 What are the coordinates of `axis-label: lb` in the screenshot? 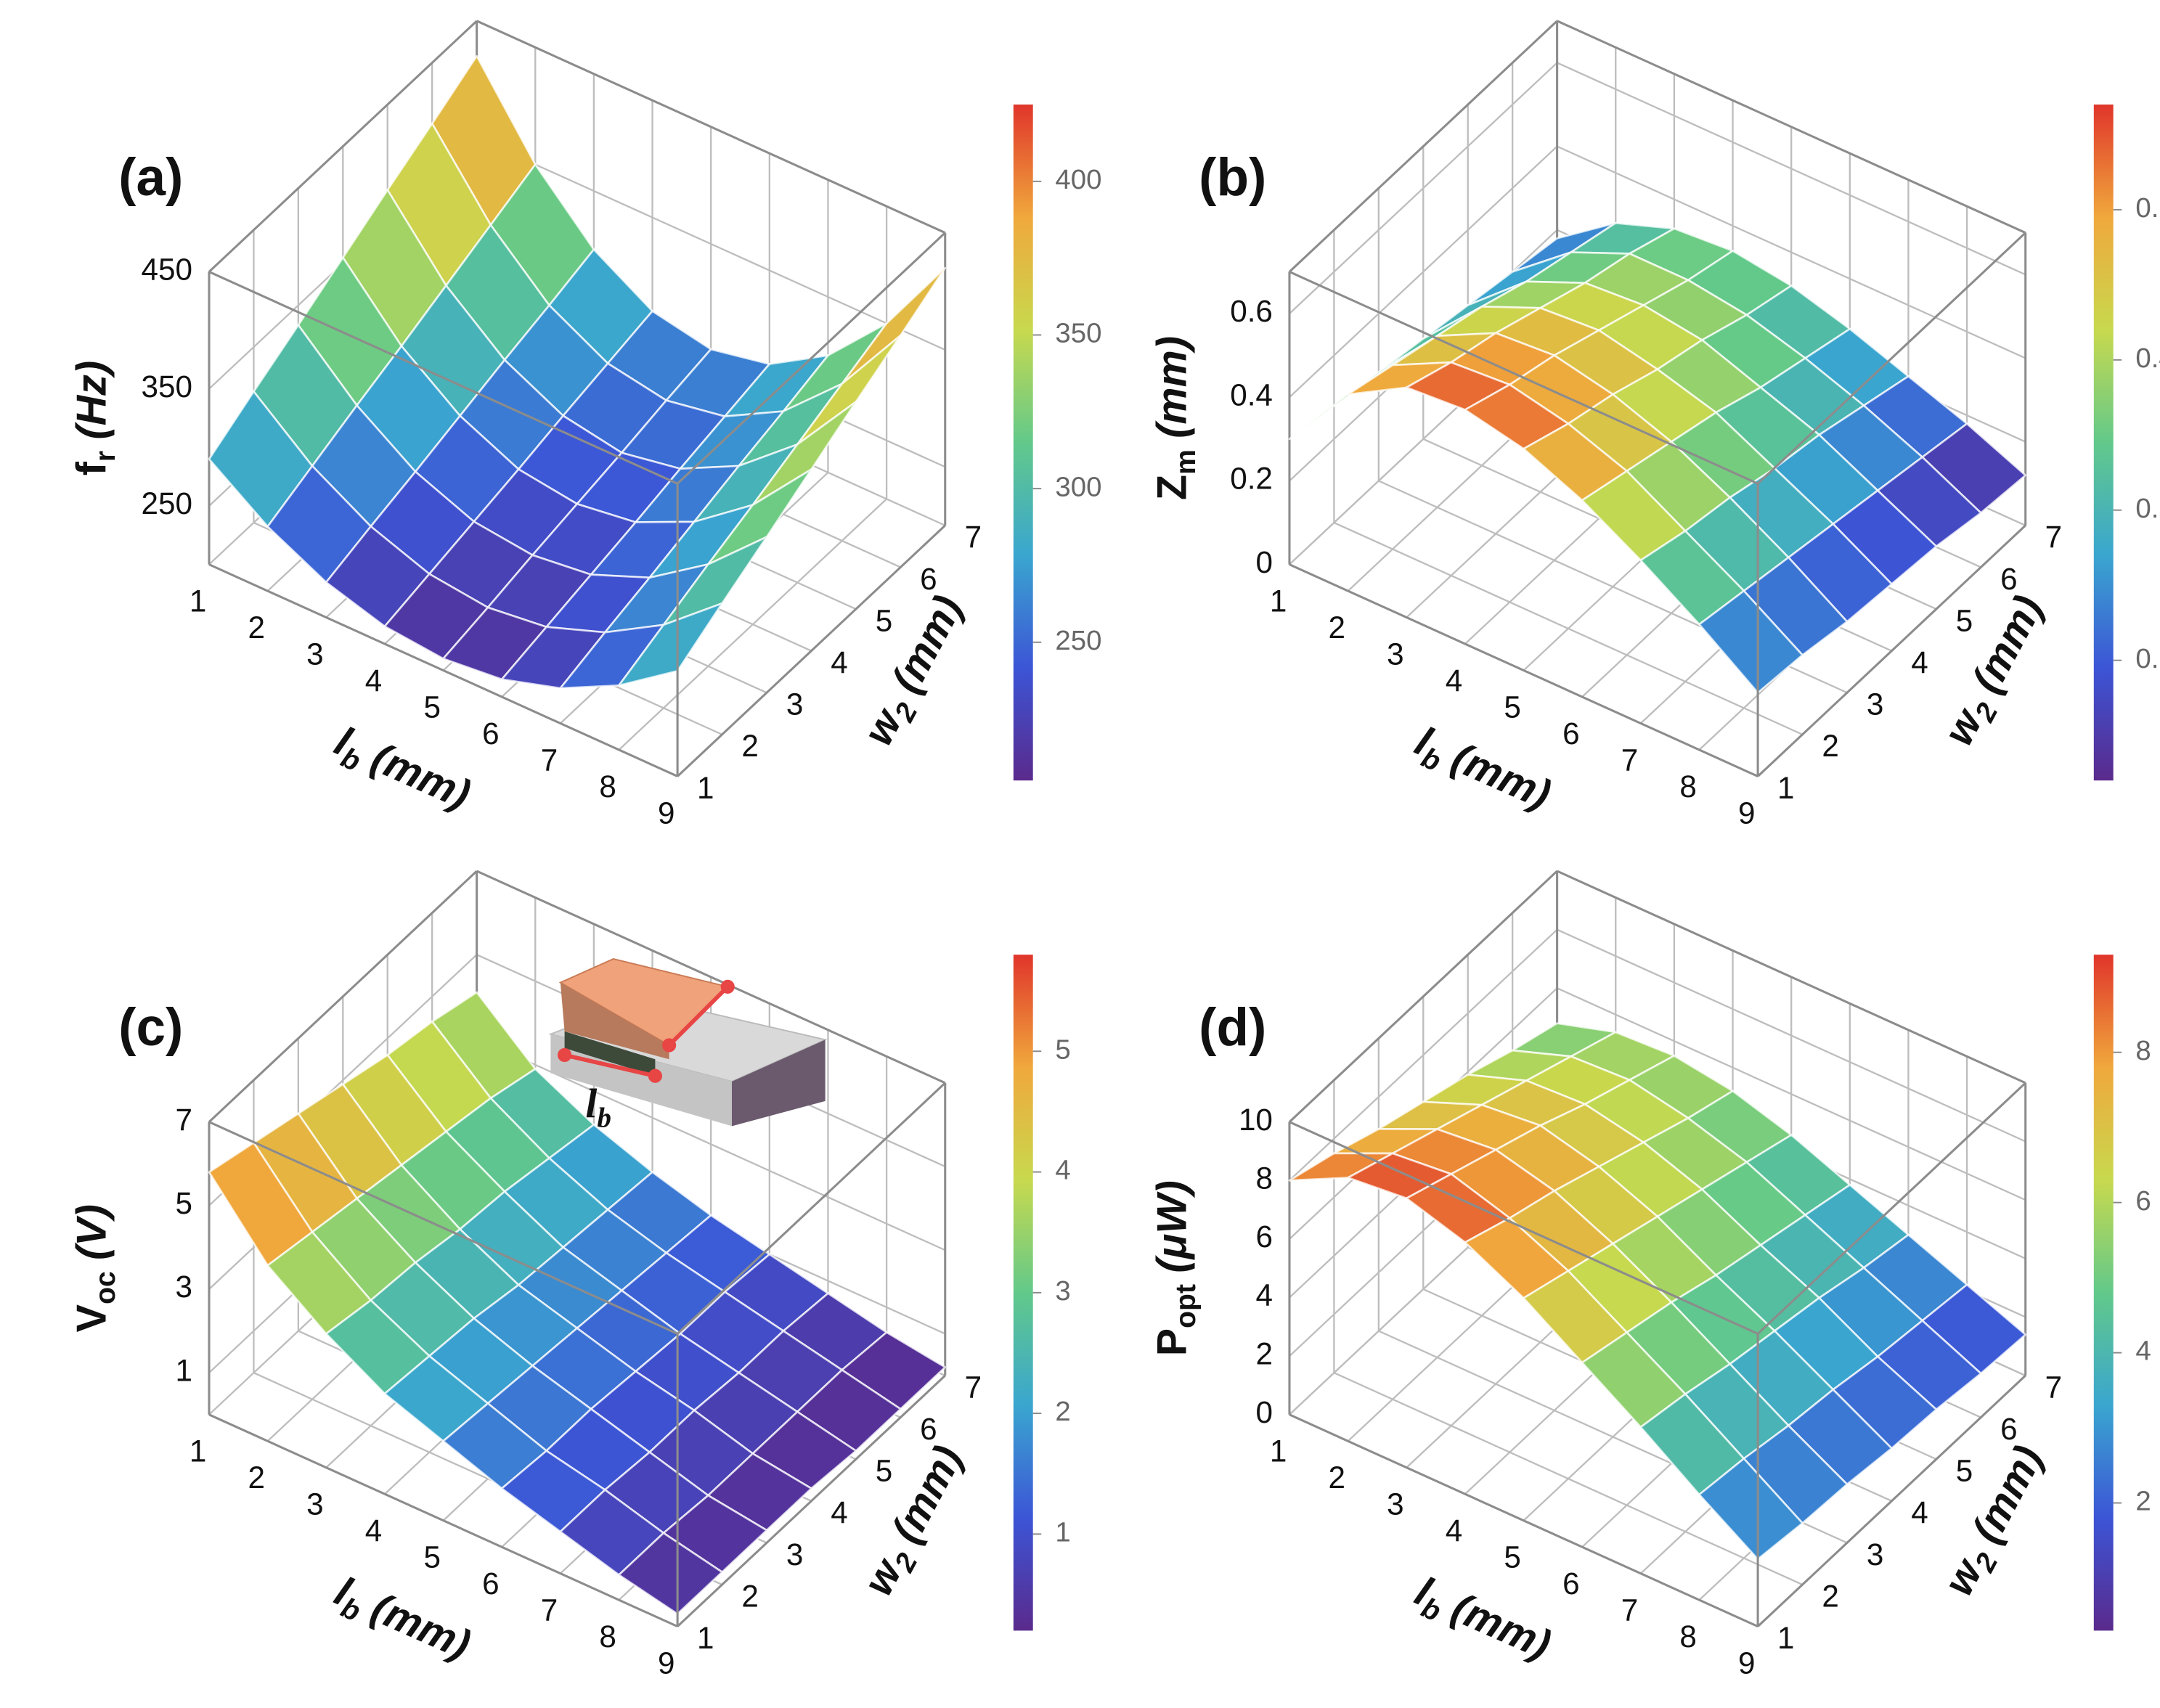 It's located at (598, 1108).